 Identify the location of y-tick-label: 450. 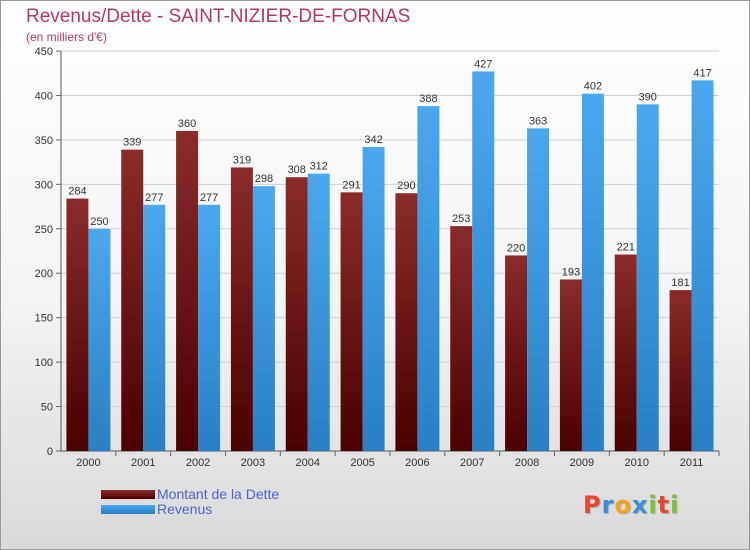
(44, 52).